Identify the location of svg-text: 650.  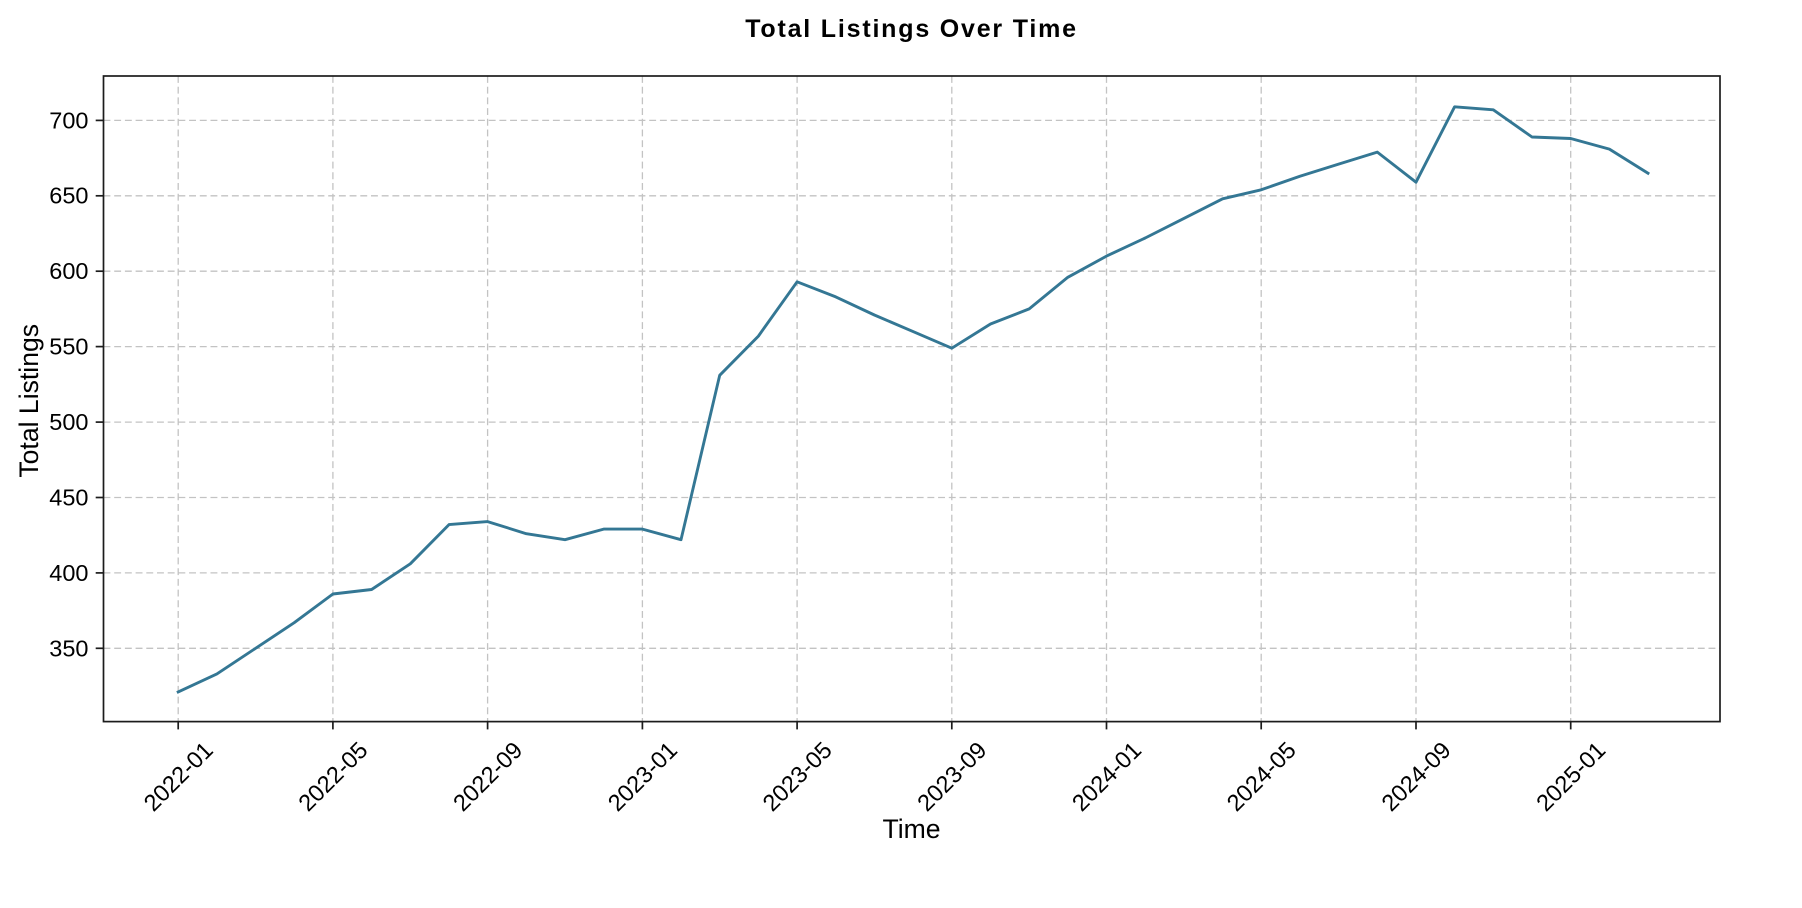
(68, 196).